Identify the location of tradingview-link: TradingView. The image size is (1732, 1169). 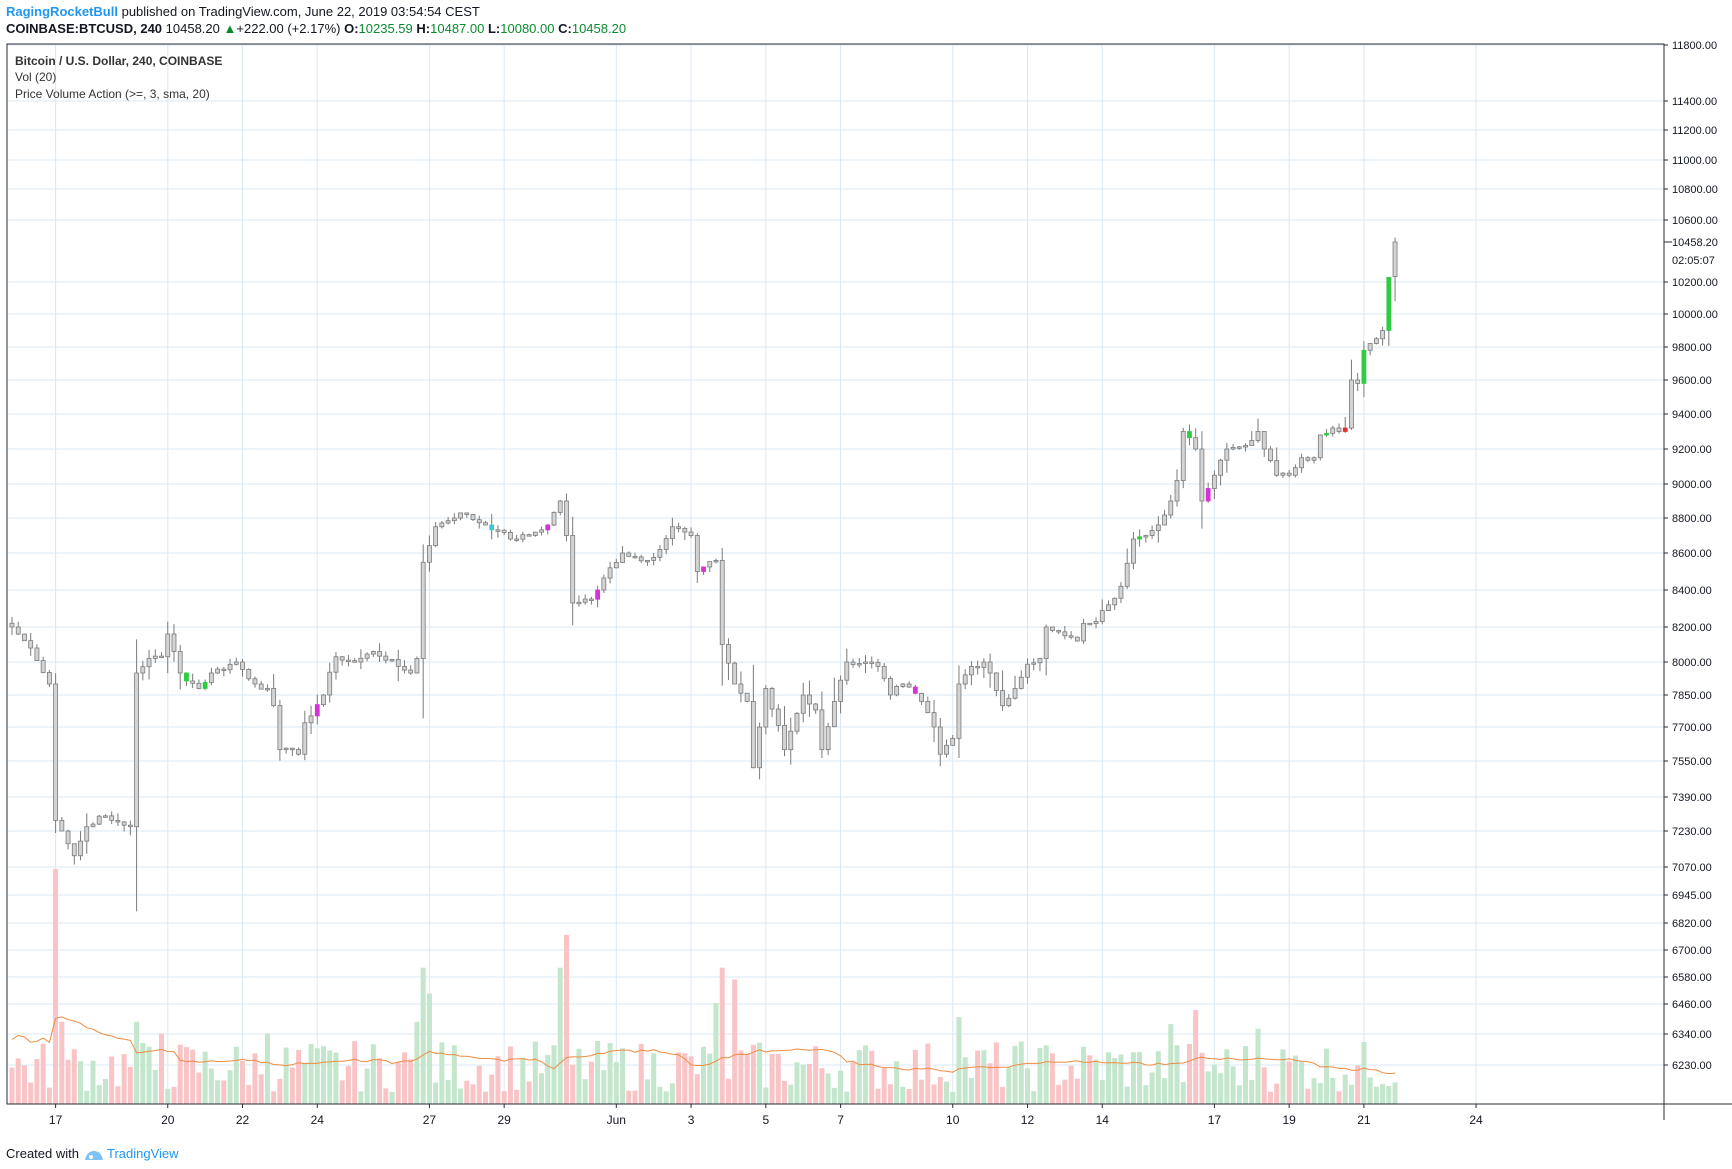
(142, 1153).